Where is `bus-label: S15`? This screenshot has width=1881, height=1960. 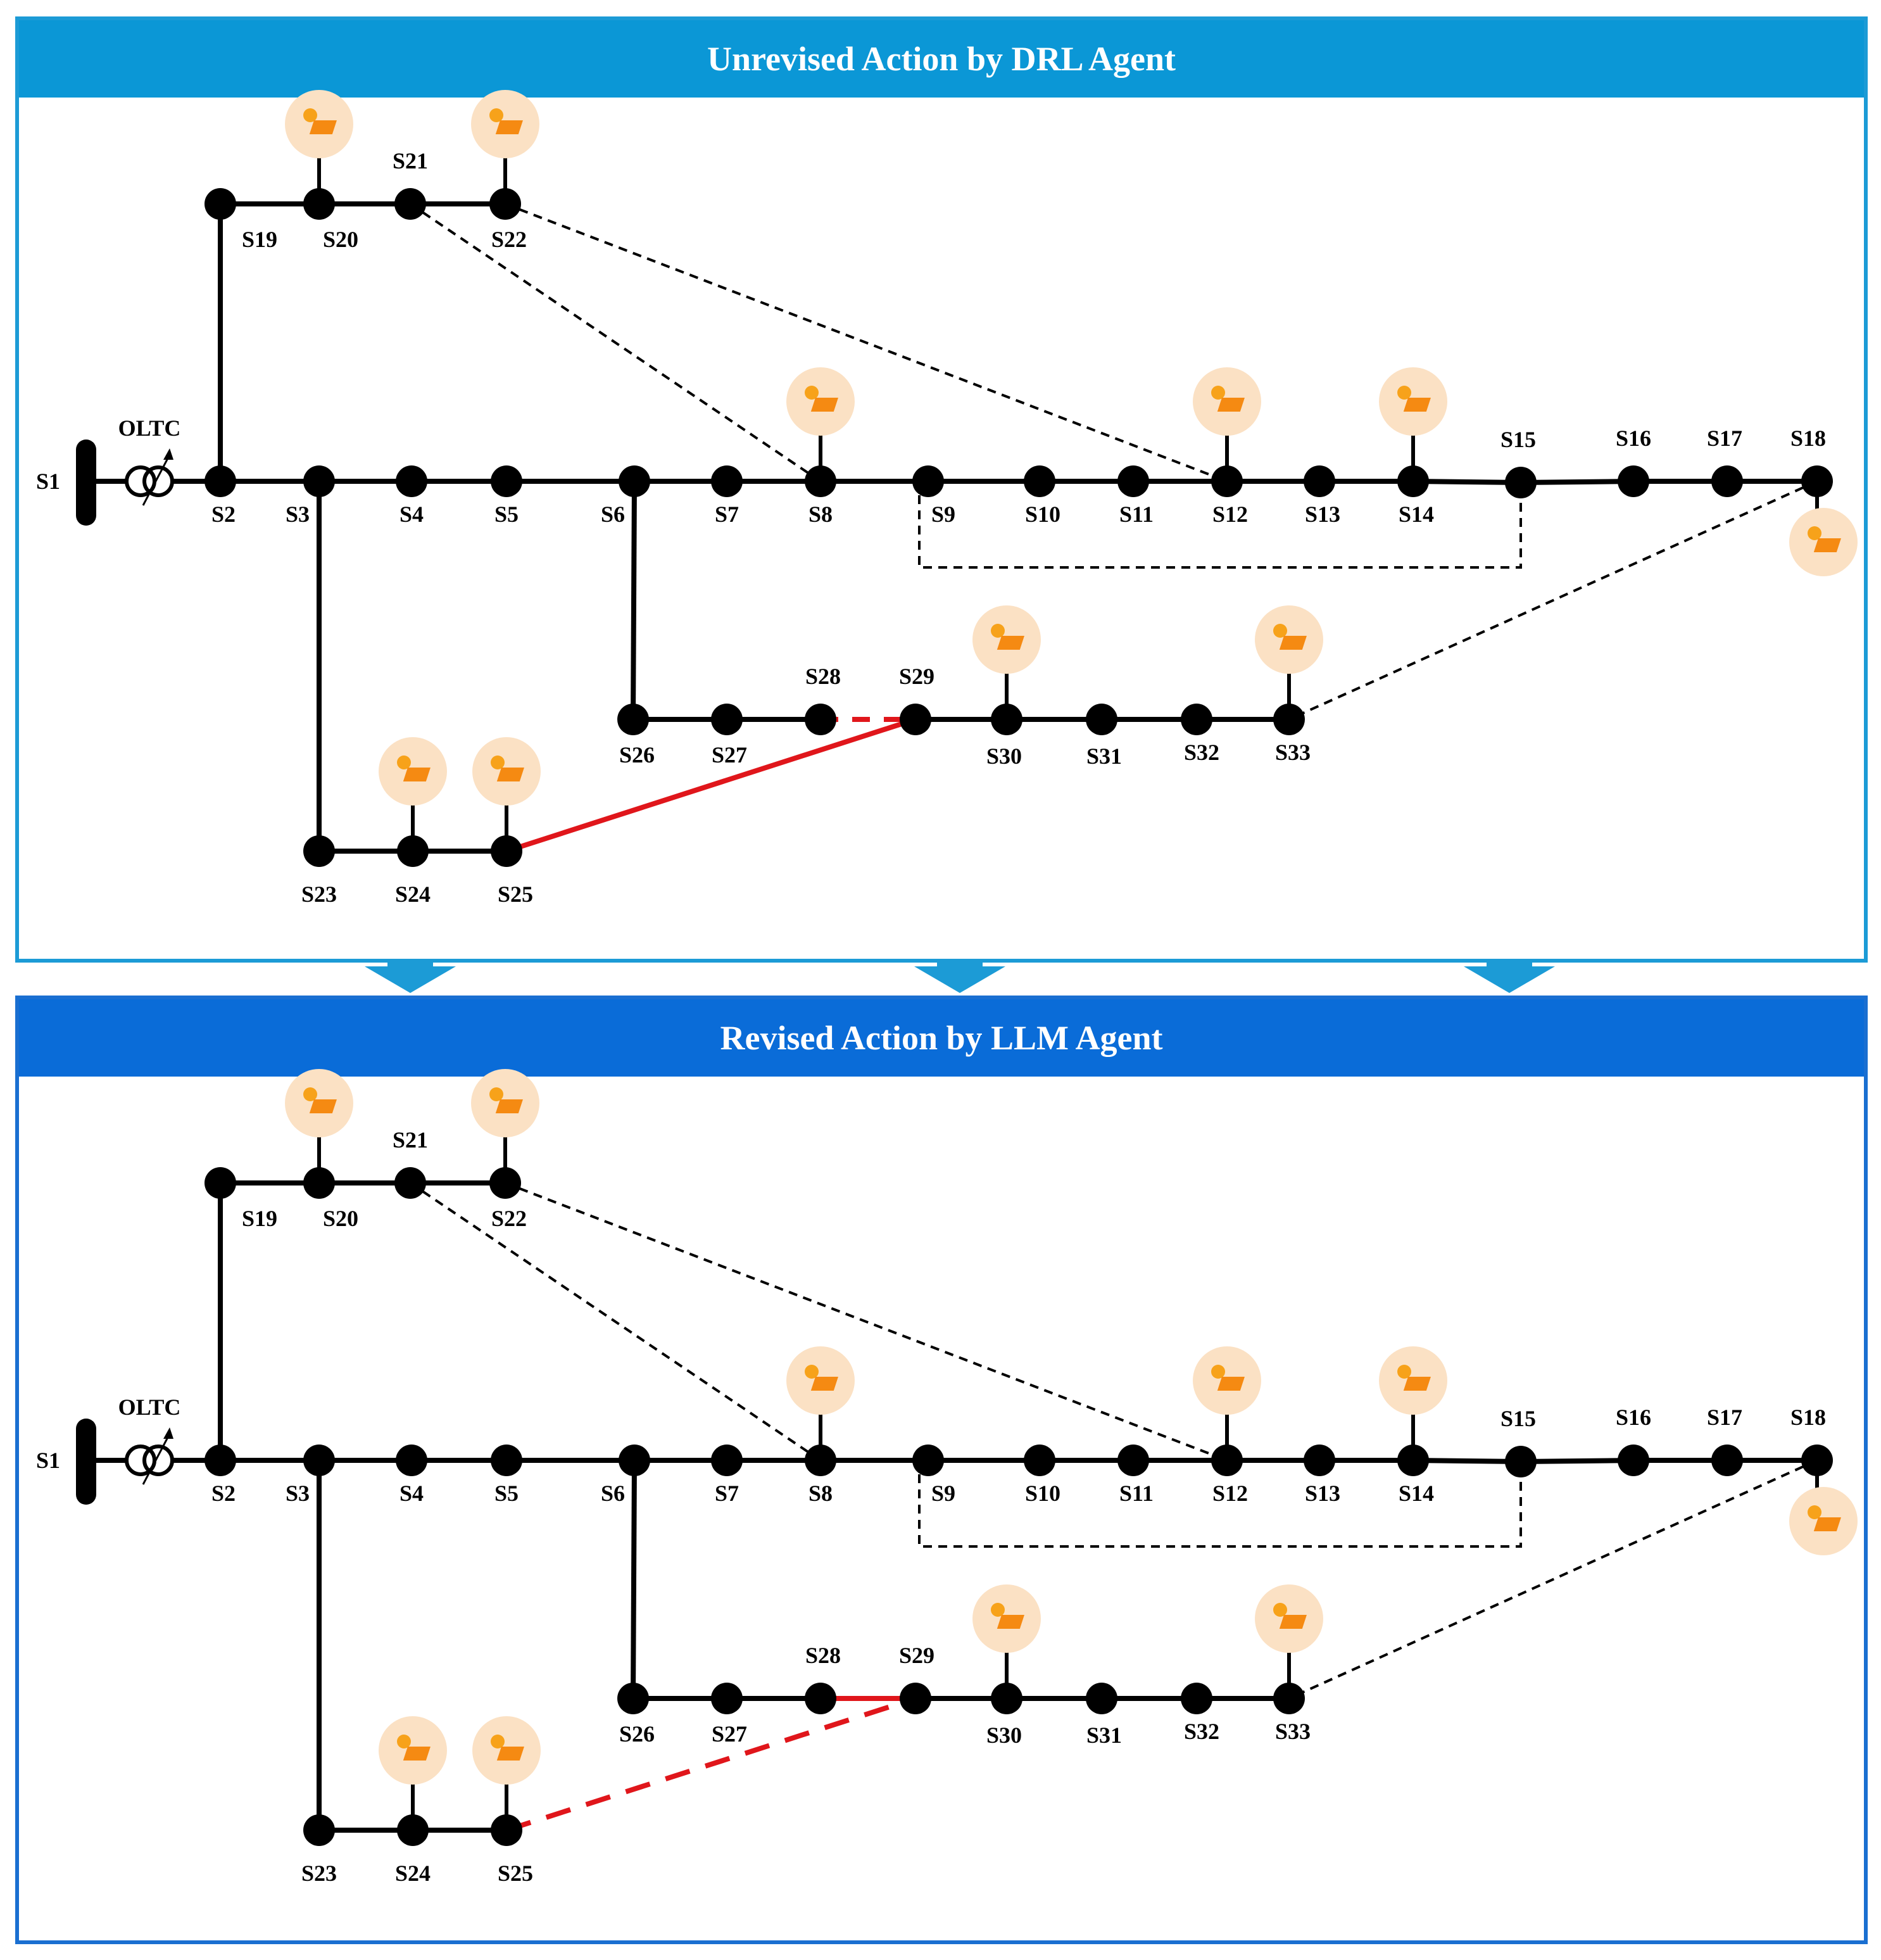 bus-label: S15 is located at coordinates (1518, 1418).